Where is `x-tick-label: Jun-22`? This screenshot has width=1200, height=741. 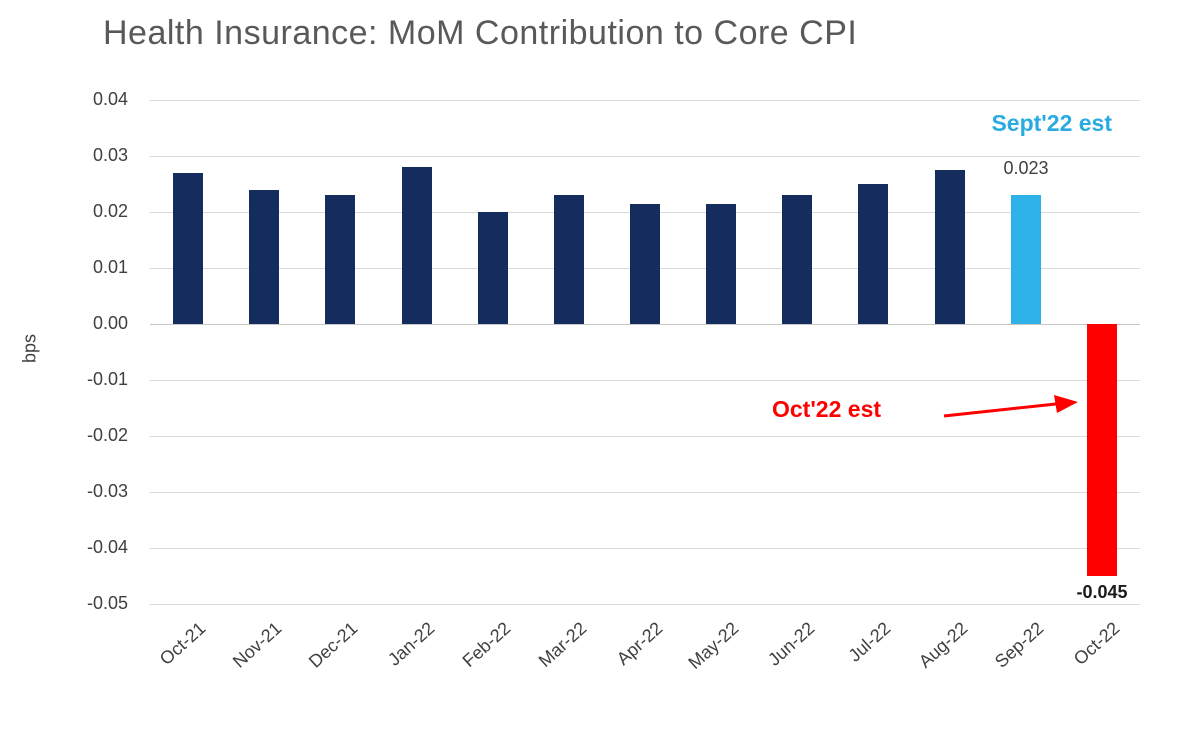 x-tick-label: Jun-22 is located at coordinates (791, 644).